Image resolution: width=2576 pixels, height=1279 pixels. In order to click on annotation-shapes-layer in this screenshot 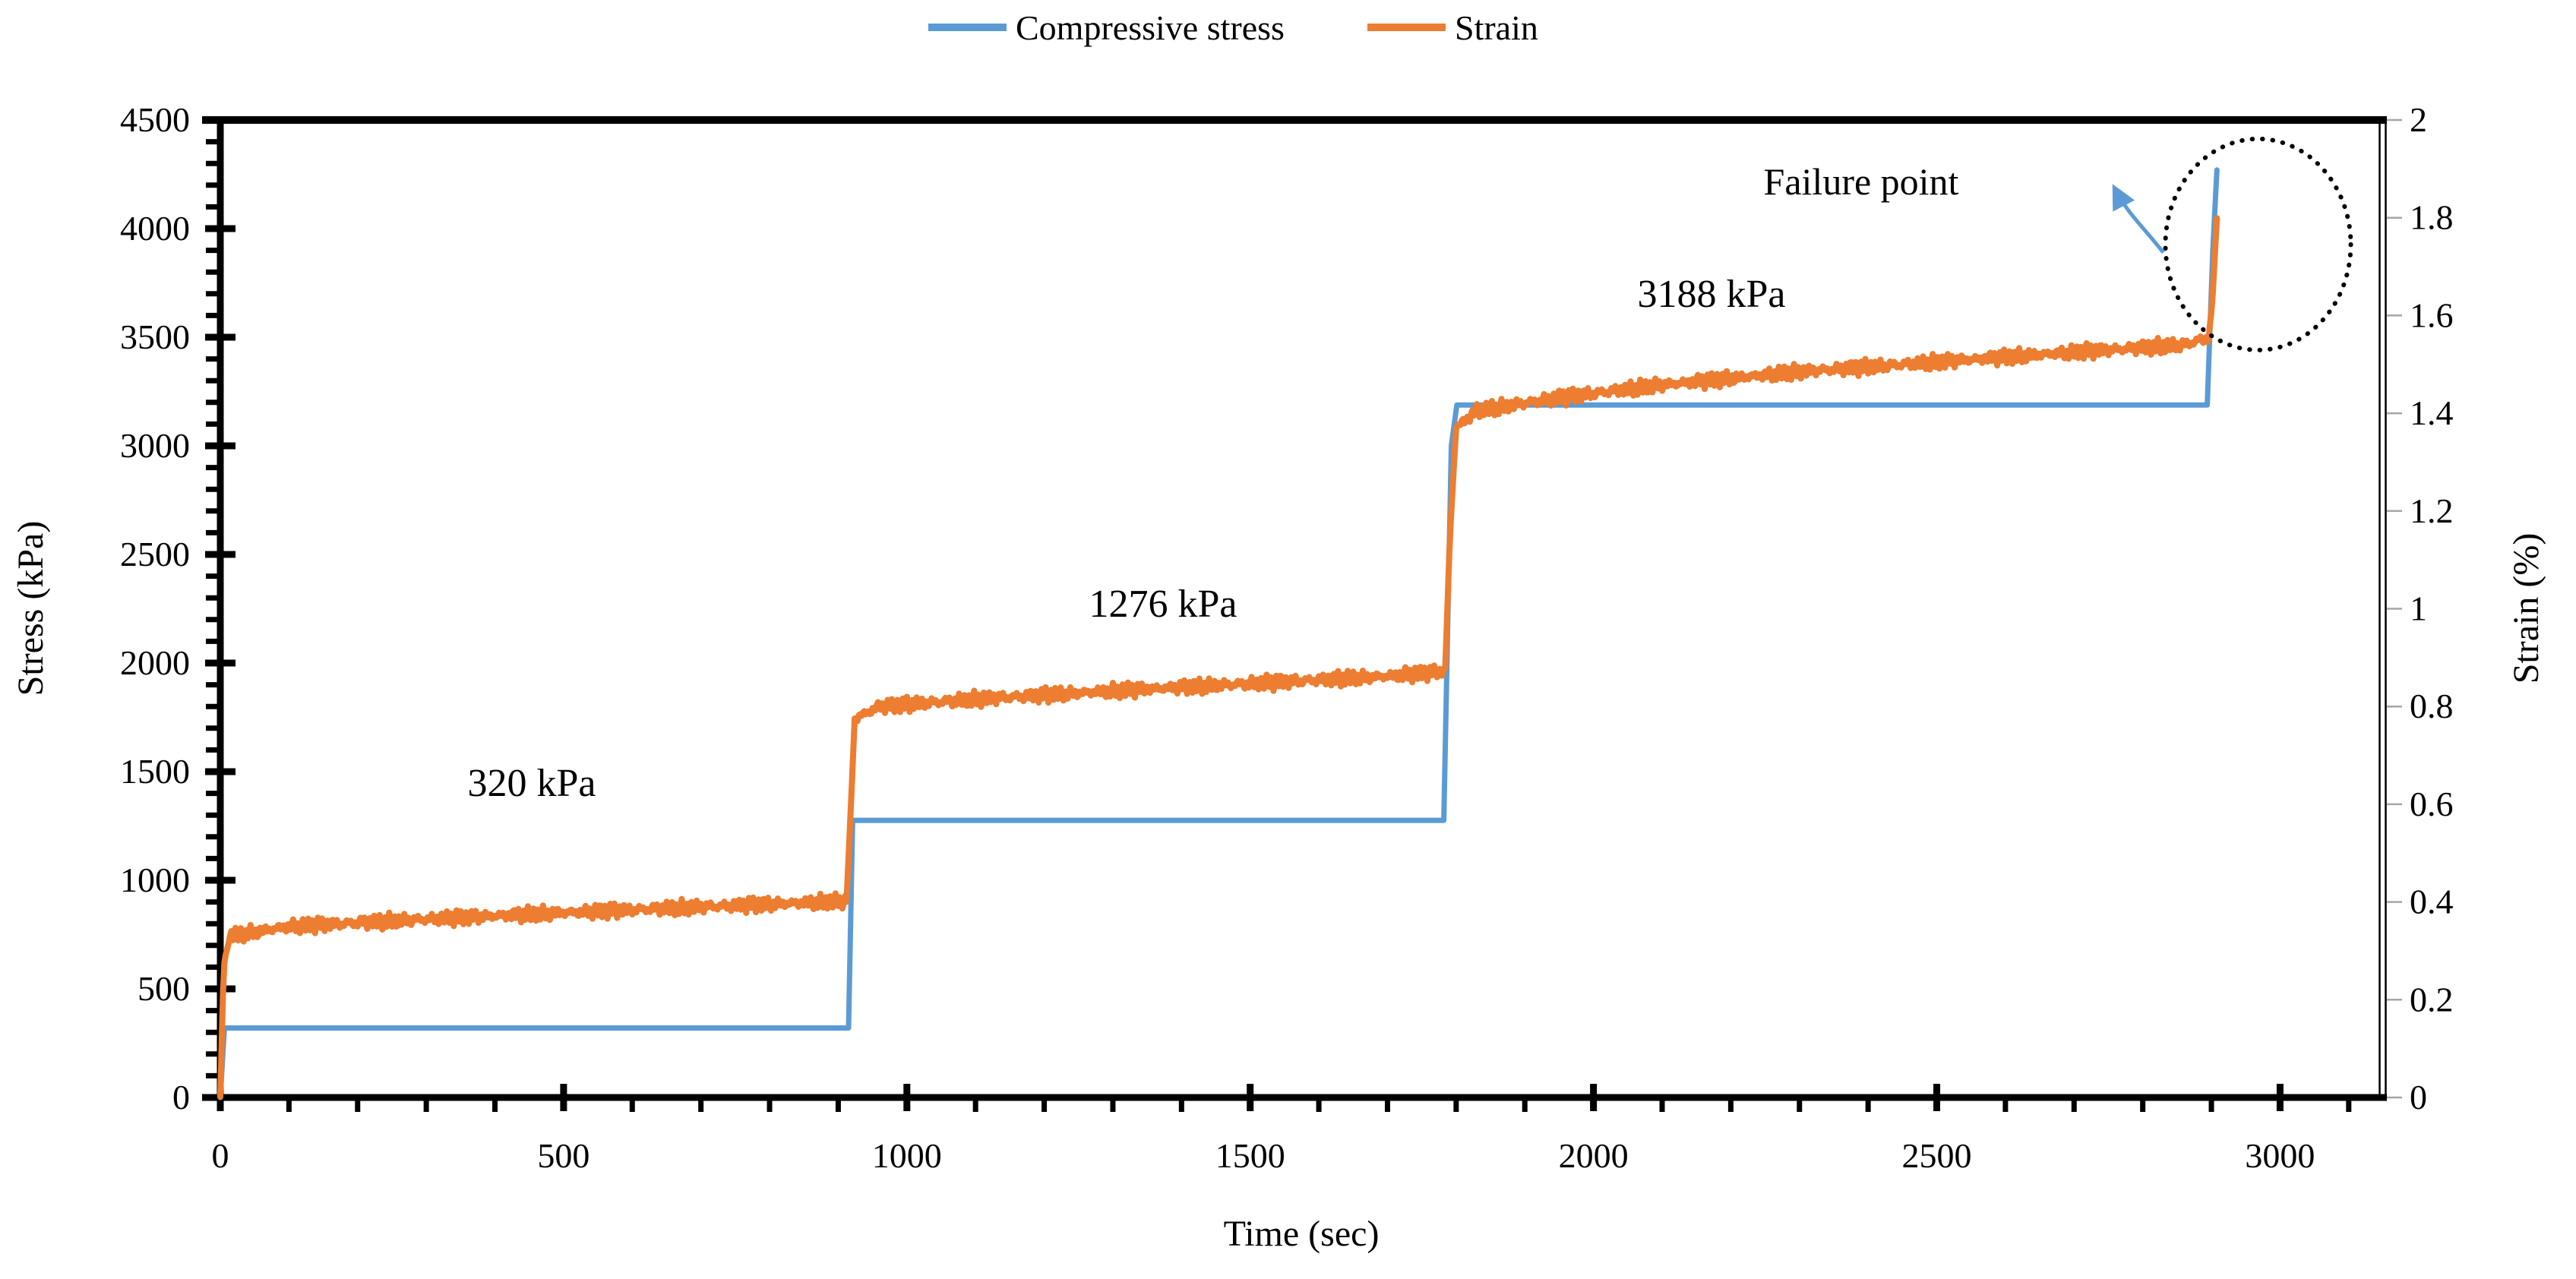, I will do `click(2232, 244)`.